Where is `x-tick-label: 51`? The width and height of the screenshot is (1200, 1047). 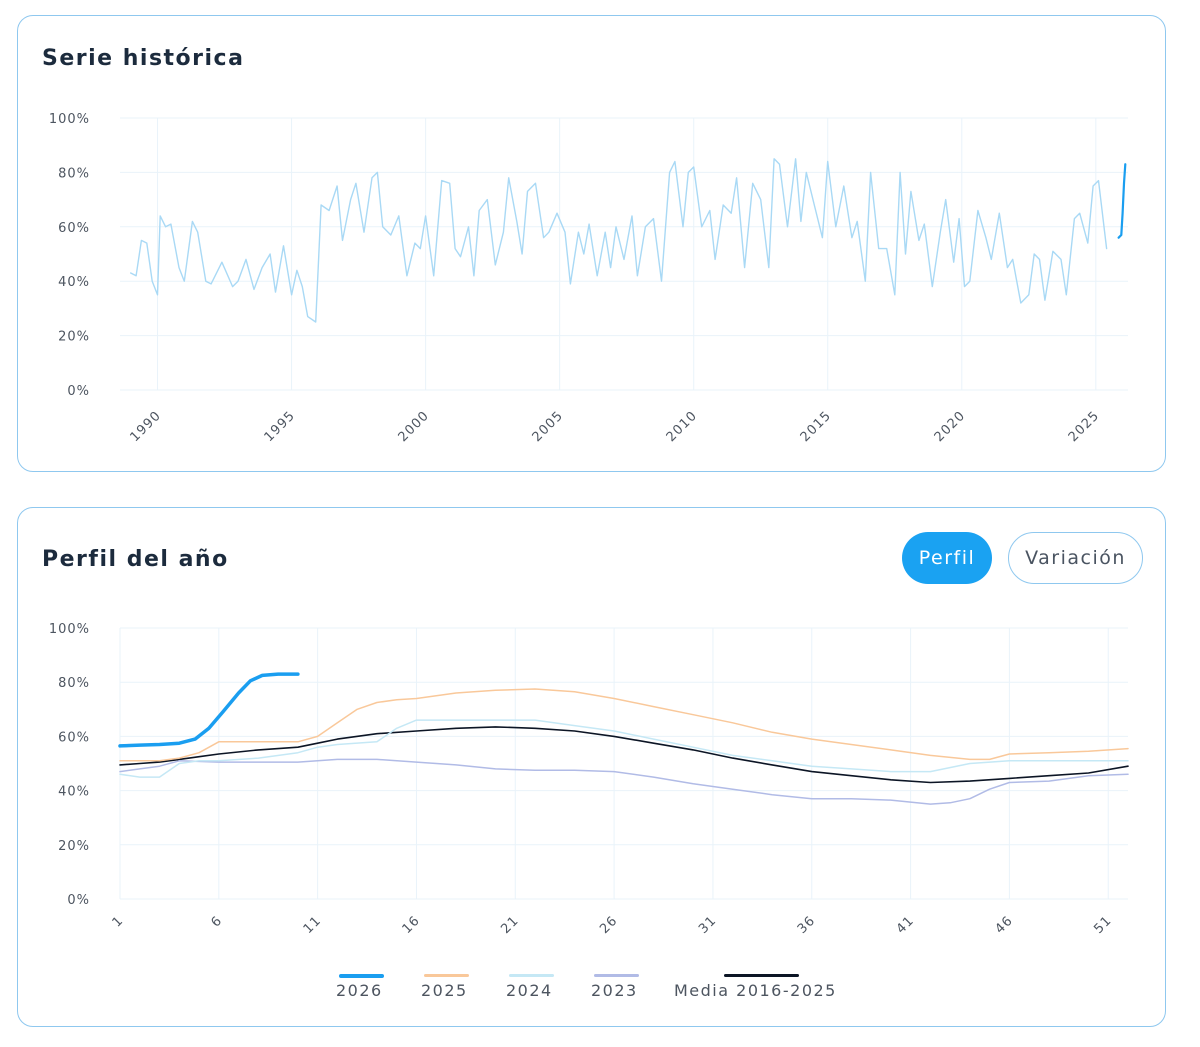
x-tick-label: 51 is located at coordinates (1103, 925).